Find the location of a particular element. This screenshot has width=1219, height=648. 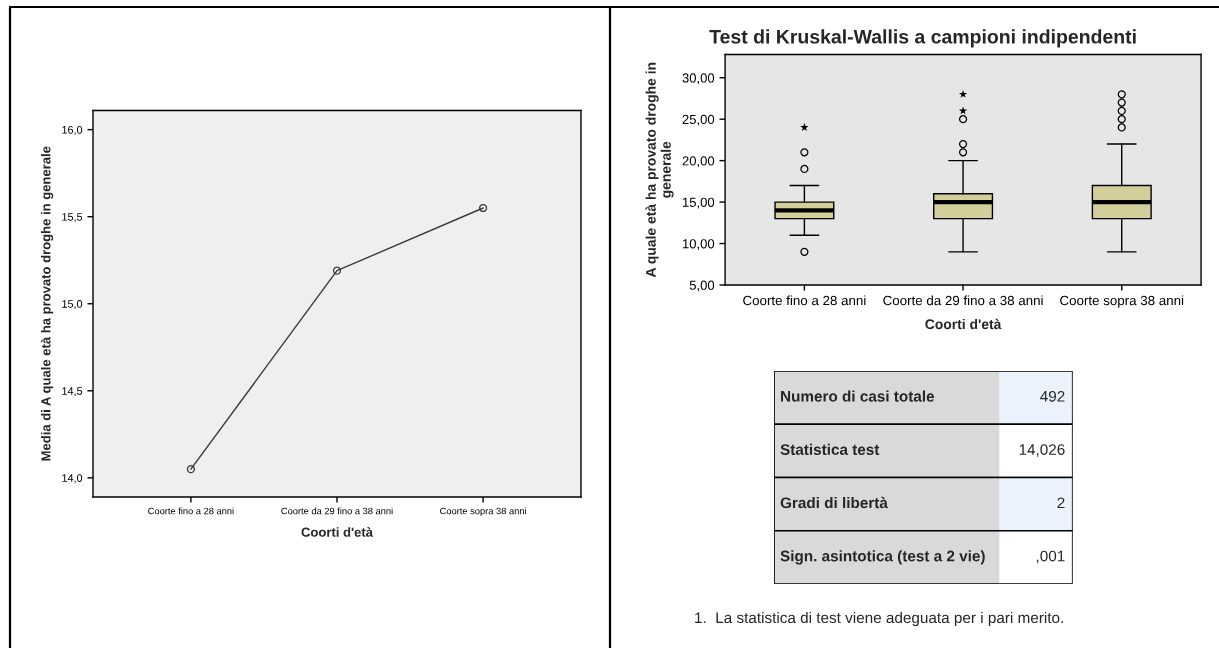

category-label: Sign. asintotica (test a 2 vie) is located at coordinates (882, 557).